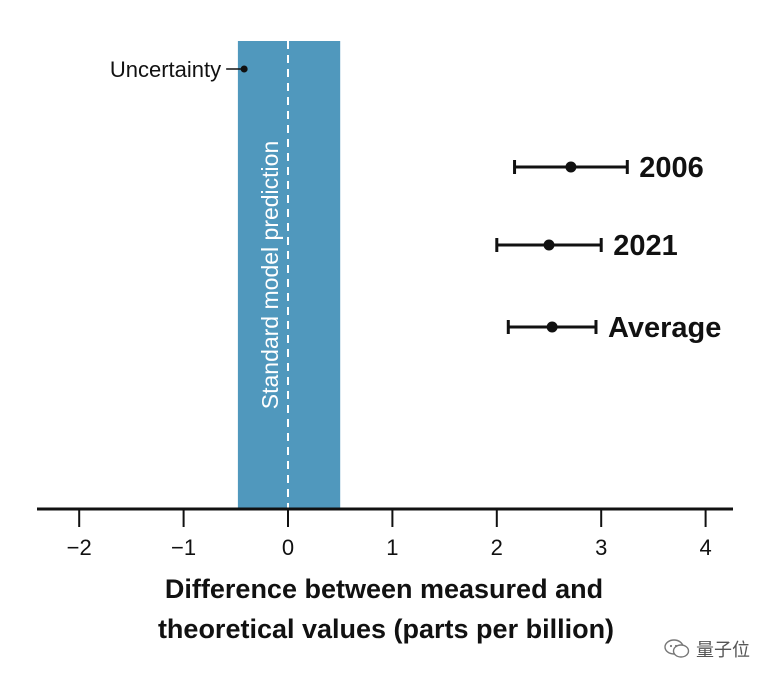  I want to click on watermark: 量子位, so click(707, 649).